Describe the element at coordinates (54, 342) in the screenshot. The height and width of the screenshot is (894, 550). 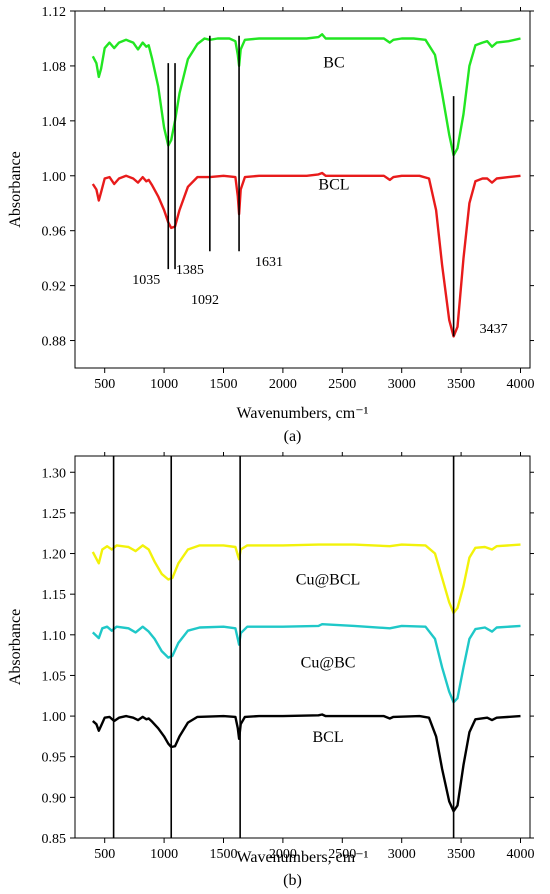
I see `y-tick-label: 0.88` at that location.